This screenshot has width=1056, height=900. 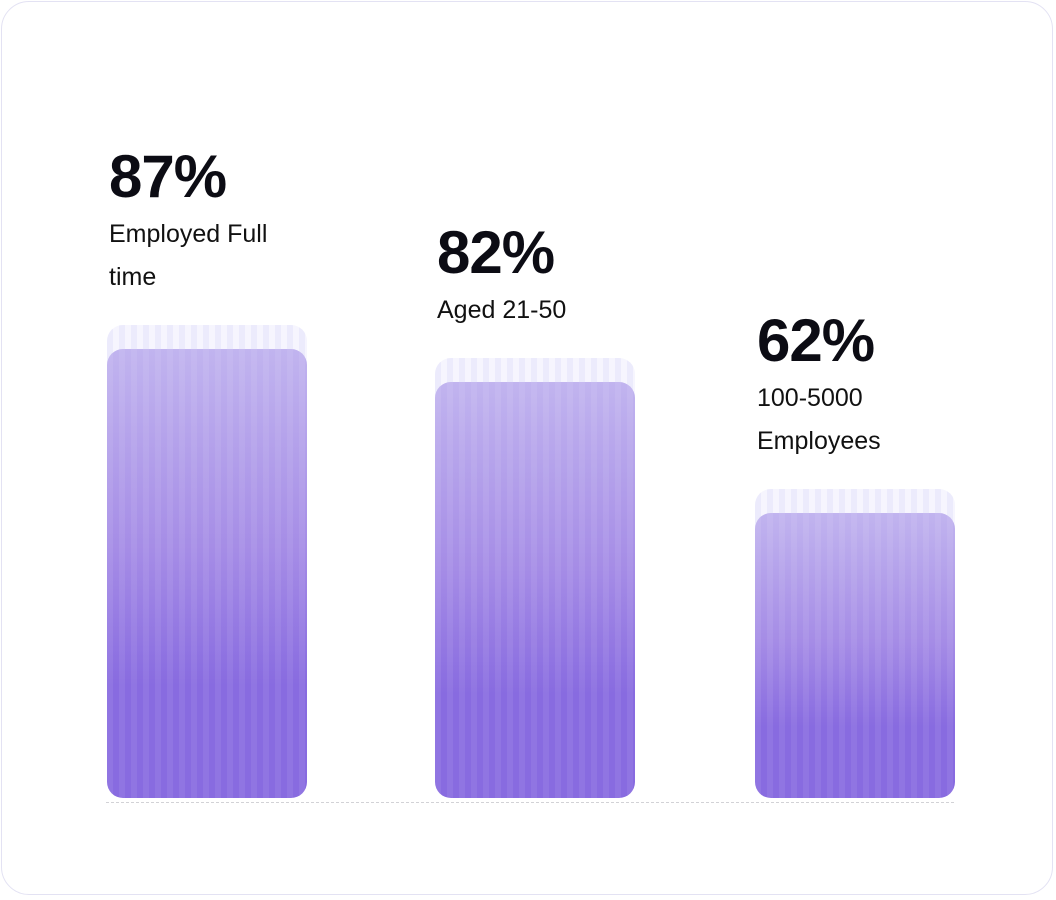 I want to click on value-label: 82%, so click(x=496, y=252).